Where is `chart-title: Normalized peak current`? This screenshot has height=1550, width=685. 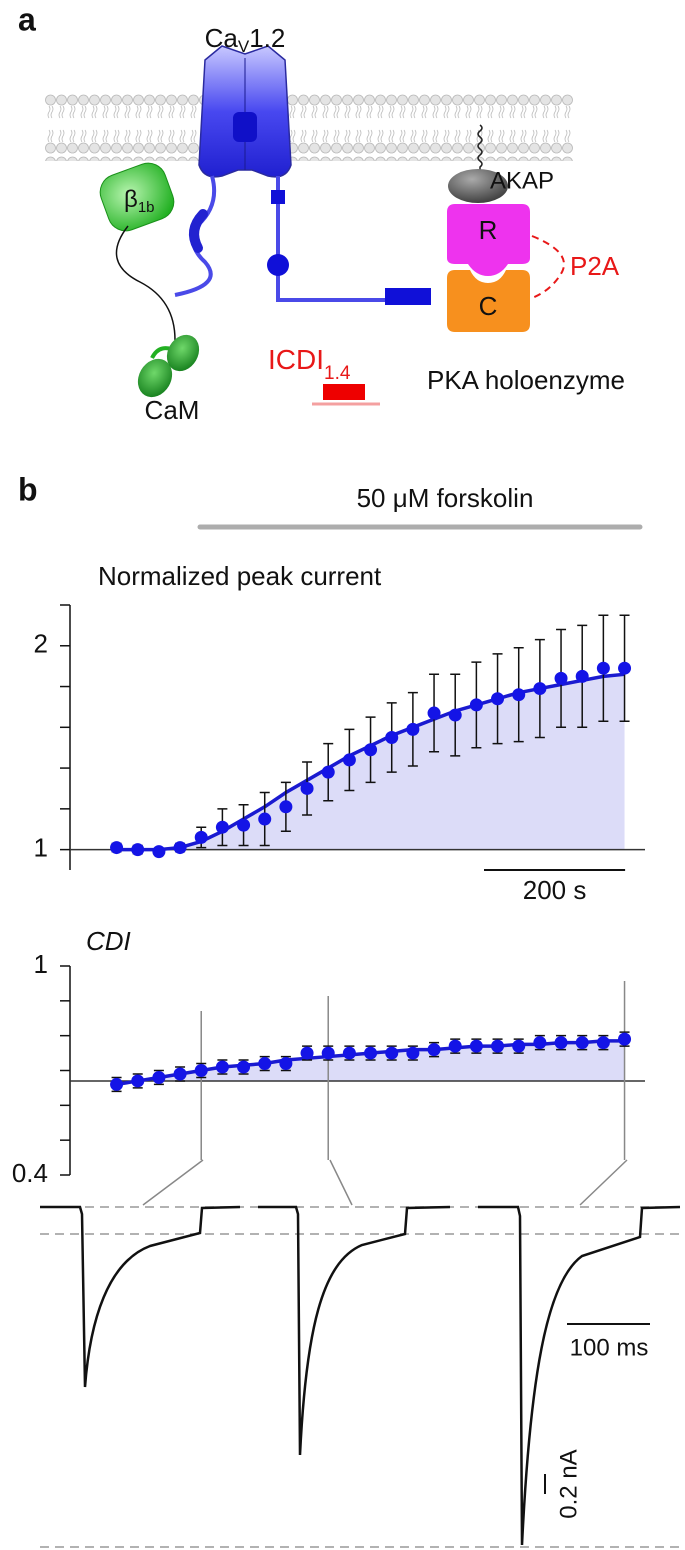 chart-title: Normalized peak current is located at coordinates (240, 576).